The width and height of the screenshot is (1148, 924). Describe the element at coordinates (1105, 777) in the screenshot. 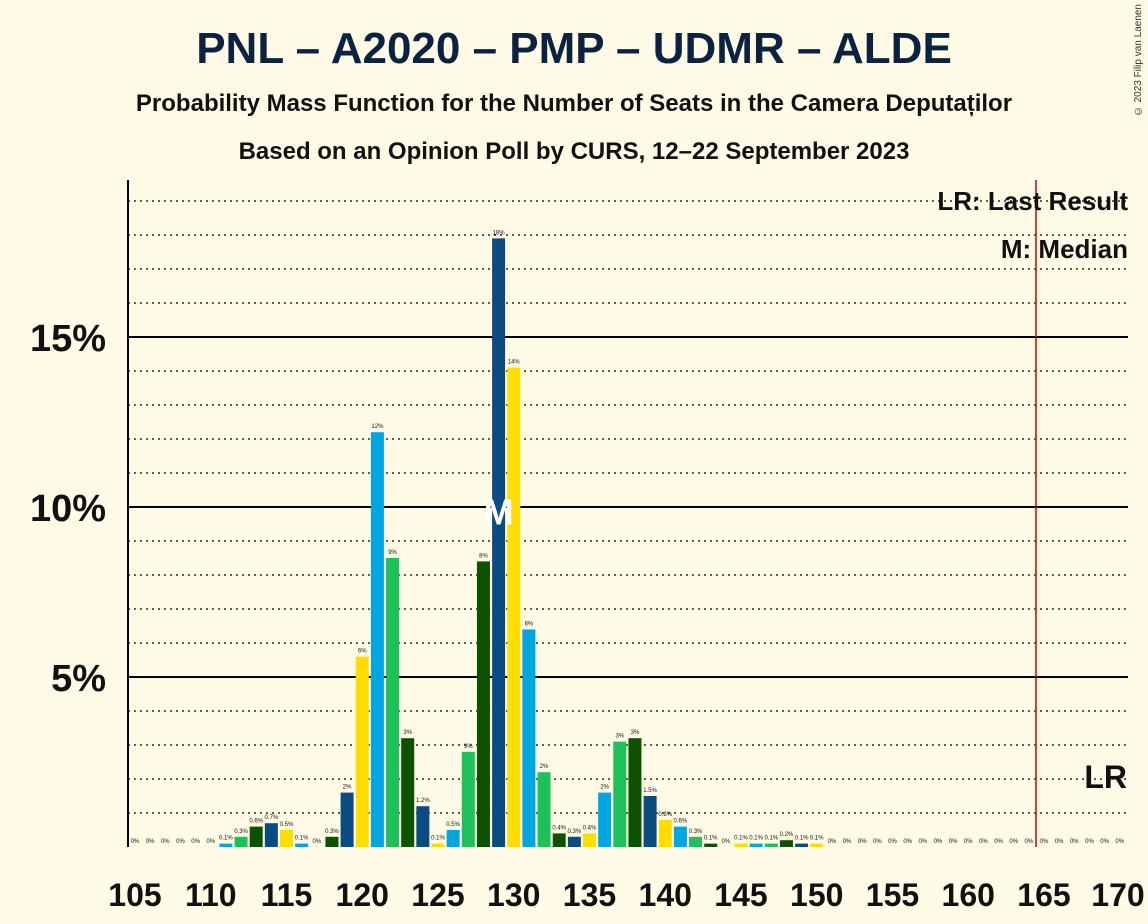

I see `last-result-label: LR` at that location.